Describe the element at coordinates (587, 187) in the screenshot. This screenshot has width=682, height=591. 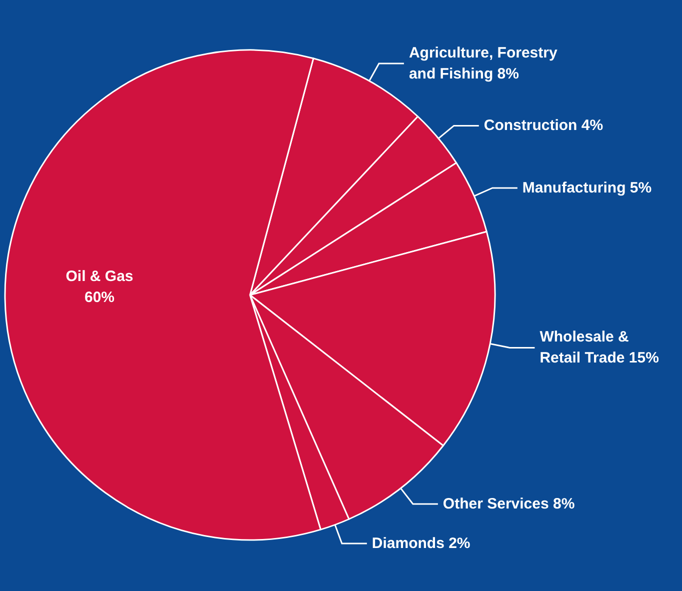
I see `slice-label: Manufacturing 5%` at that location.